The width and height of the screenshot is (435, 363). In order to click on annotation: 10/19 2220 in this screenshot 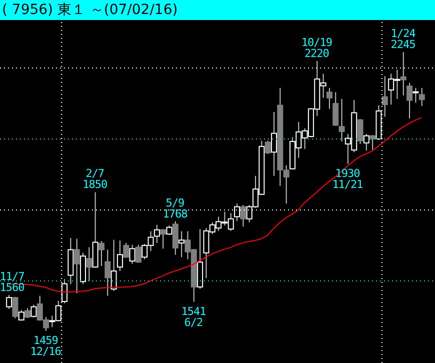, I will do `click(316, 48)`.